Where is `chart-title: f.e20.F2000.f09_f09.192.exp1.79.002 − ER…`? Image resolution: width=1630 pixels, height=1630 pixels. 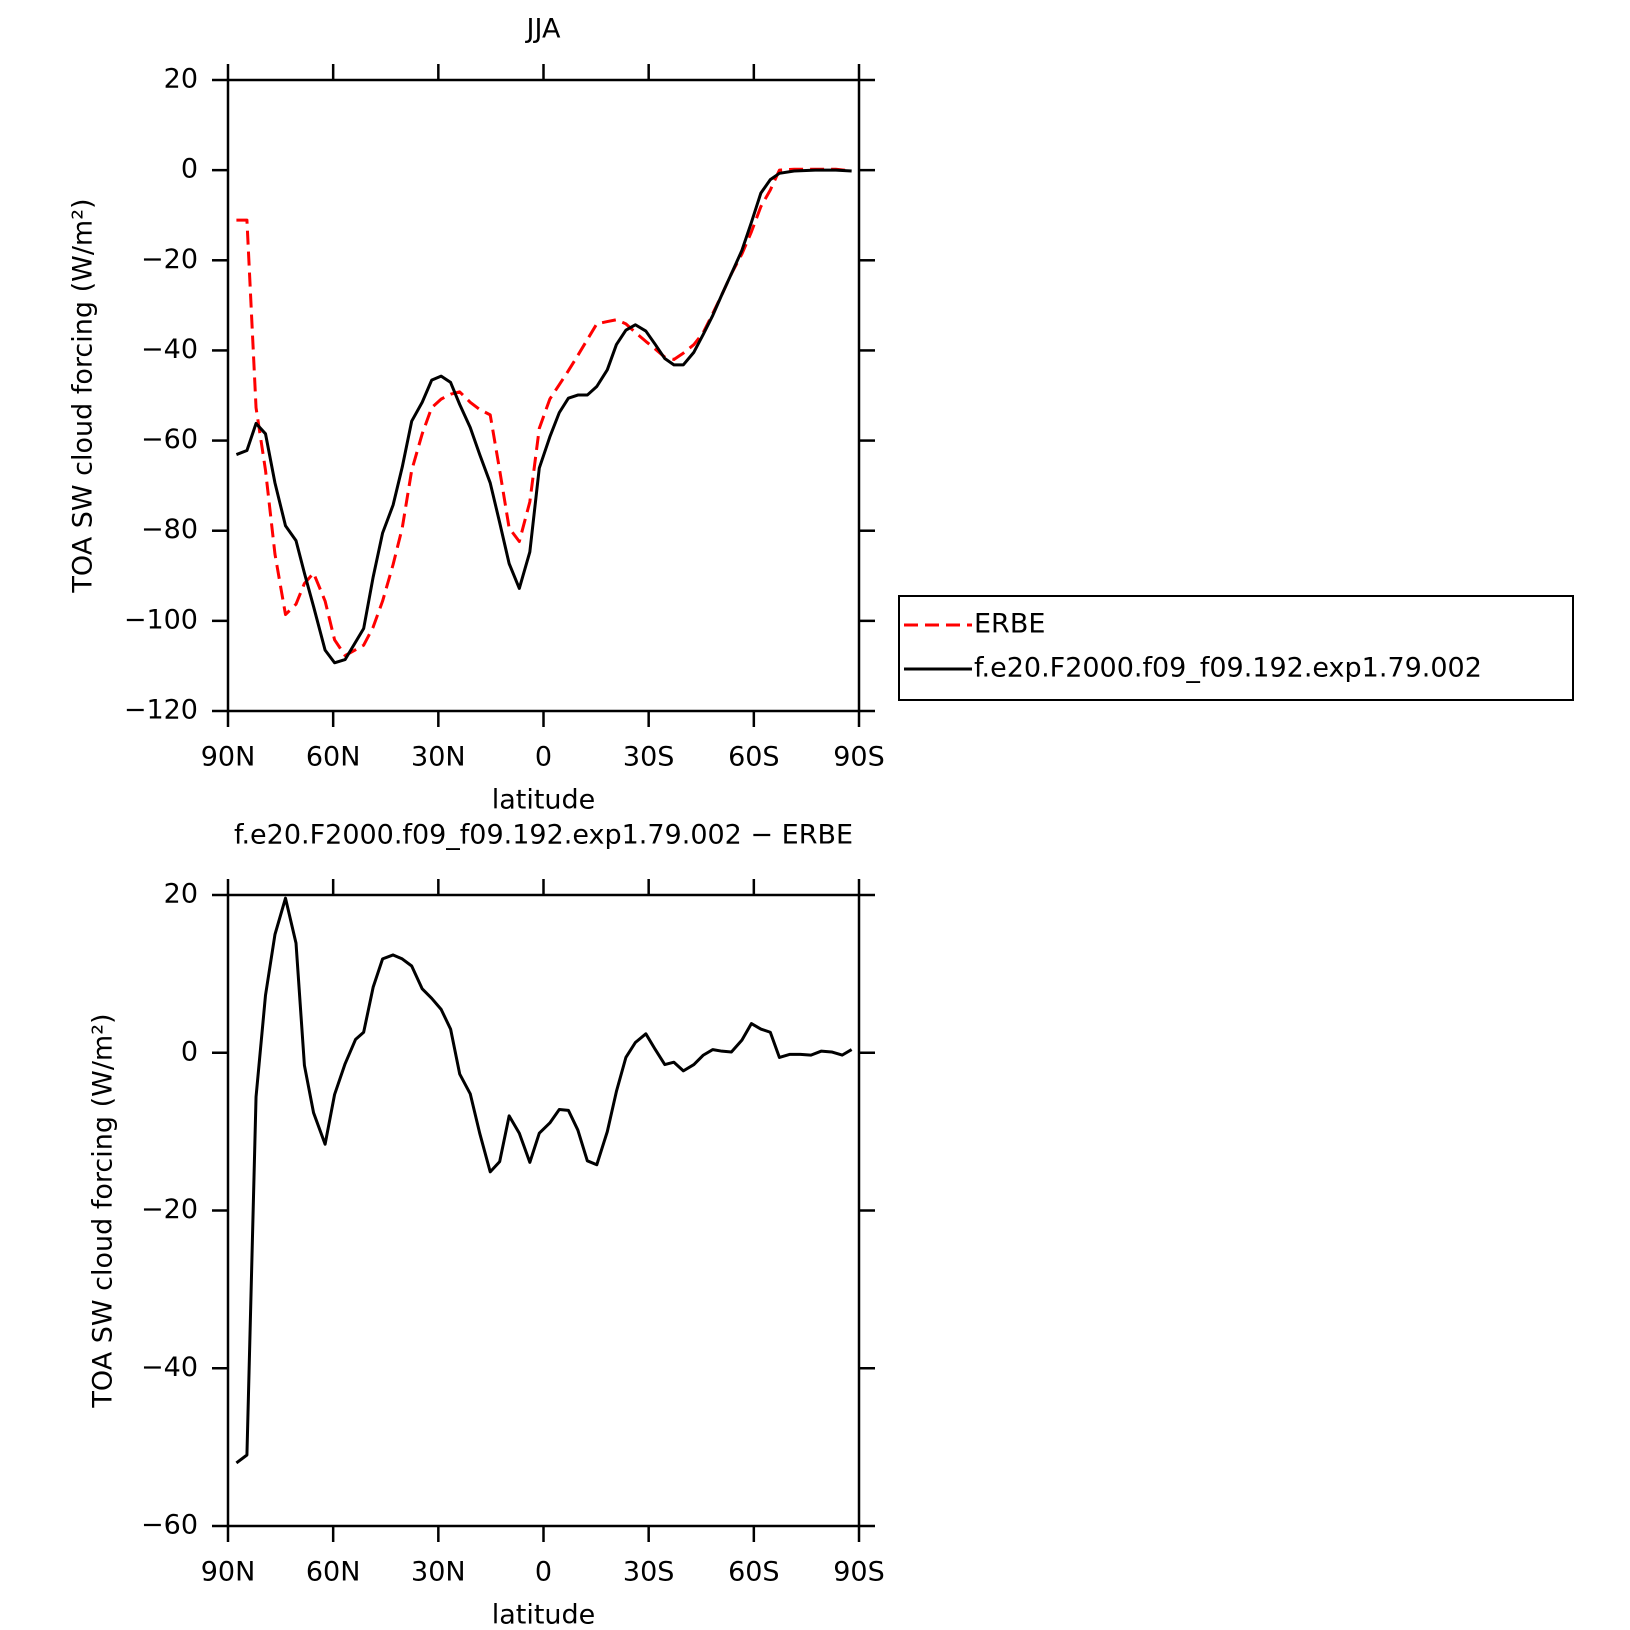
chart-title: f.e20.F2000.f09_f09.192.exp1.79.002 − ER… is located at coordinates (543, 835).